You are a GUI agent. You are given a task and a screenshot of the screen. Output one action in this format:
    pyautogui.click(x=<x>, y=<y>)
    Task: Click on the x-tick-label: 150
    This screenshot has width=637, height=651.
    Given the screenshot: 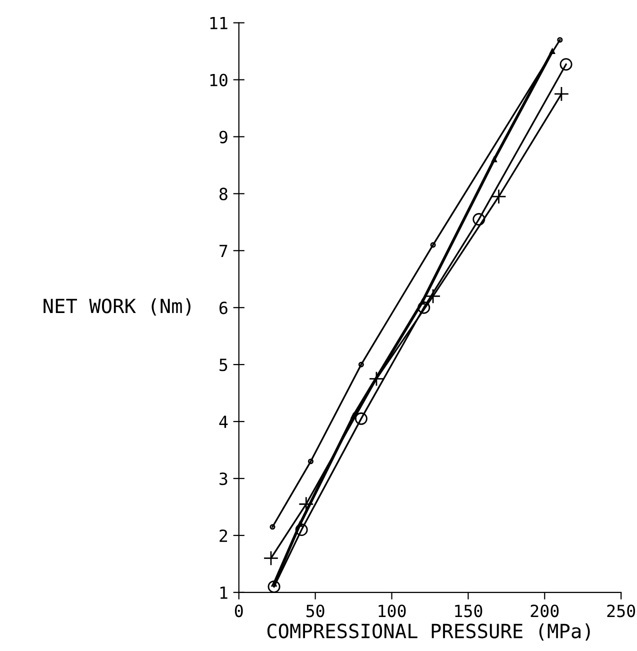 What is the action you would take?
    pyautogui.click(x=468, y=611)
    